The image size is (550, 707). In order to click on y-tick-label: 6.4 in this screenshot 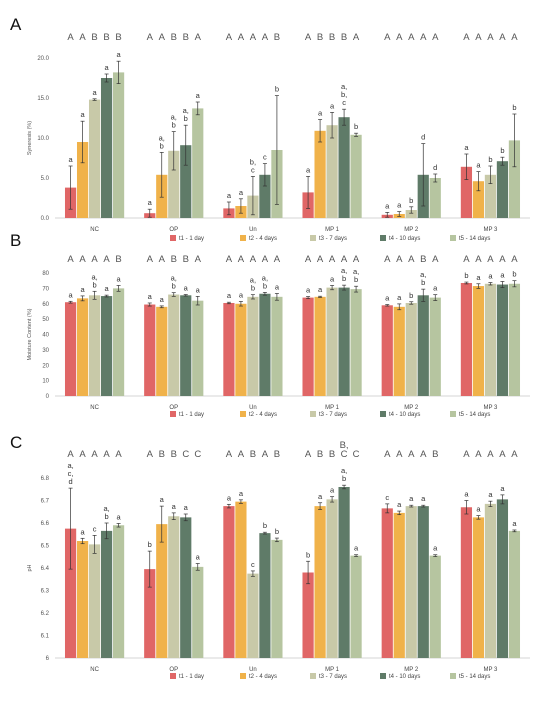, I will do `click(45, 569)`.